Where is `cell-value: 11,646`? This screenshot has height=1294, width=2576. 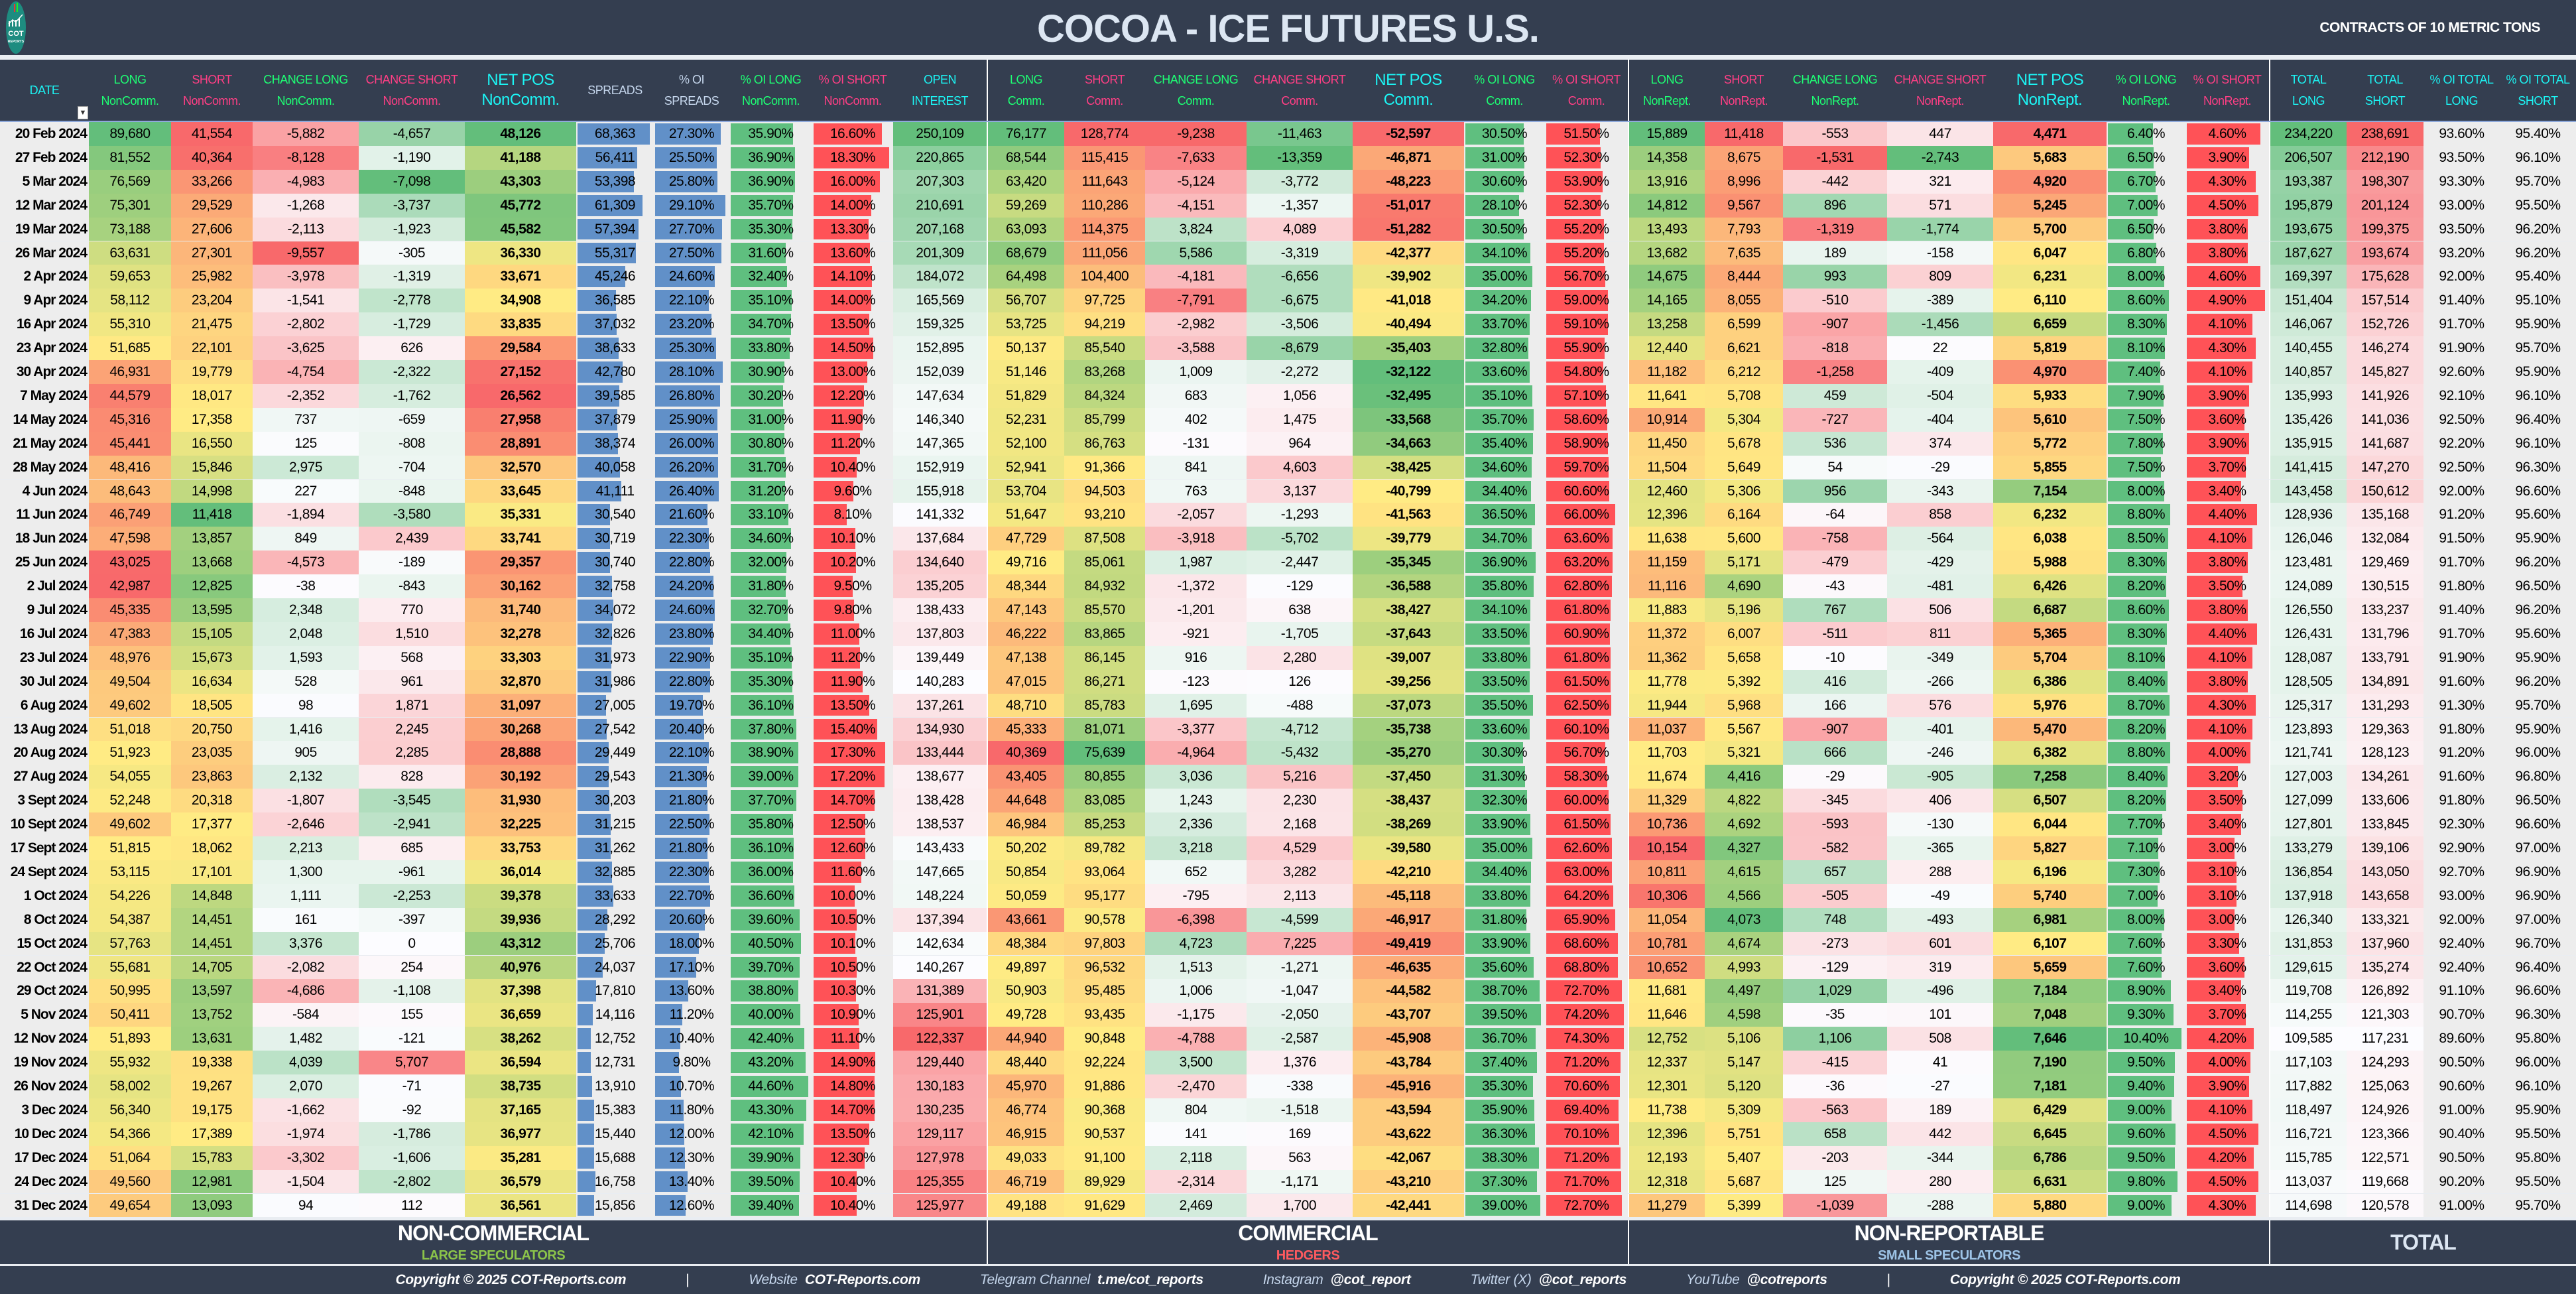 cell-value: 11,646 is located at coordinates (1667, 1015).